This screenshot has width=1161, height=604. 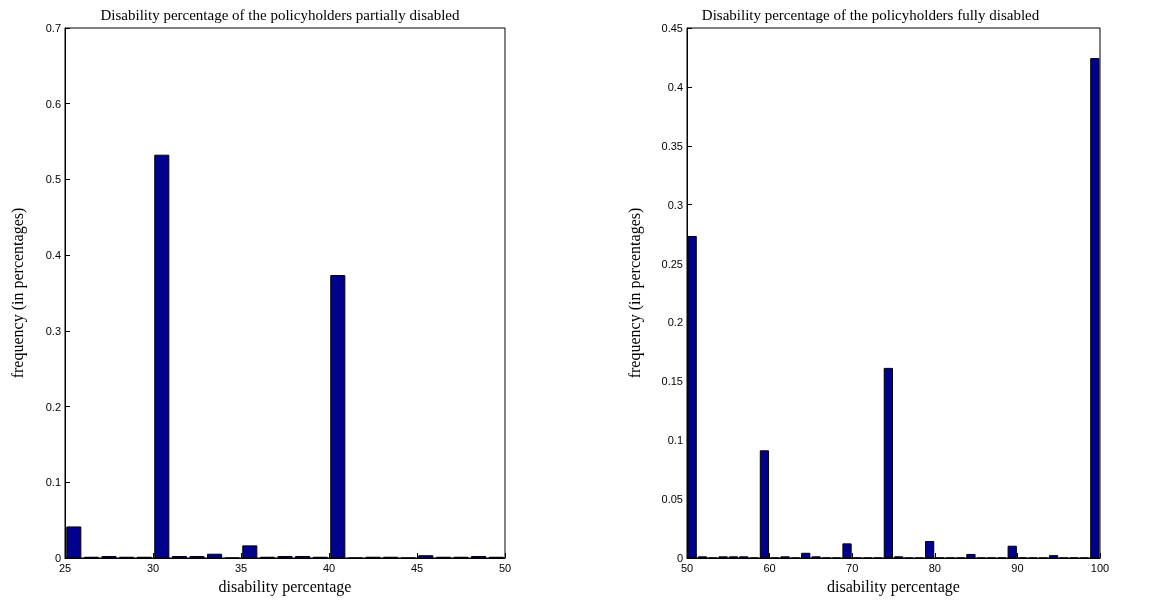 What do you see at coordinates (769, 567) in the screenshot?
I see `x-tick-label: 60` at bounding box center [769, 567].